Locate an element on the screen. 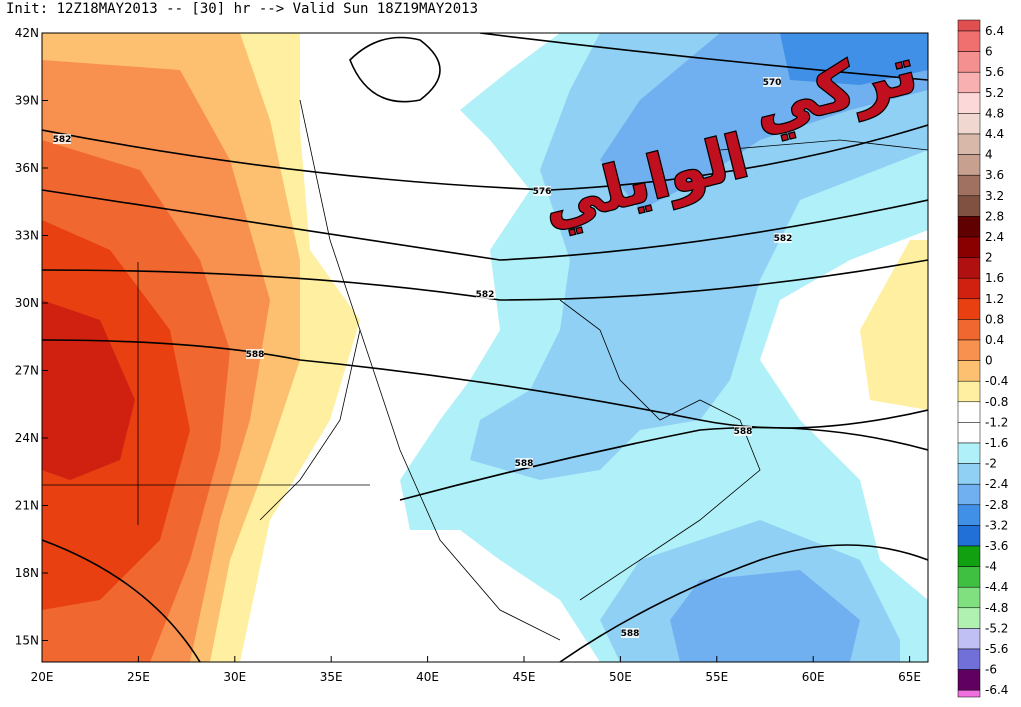  contour-label: 576 is located at coordinates (542, 192).